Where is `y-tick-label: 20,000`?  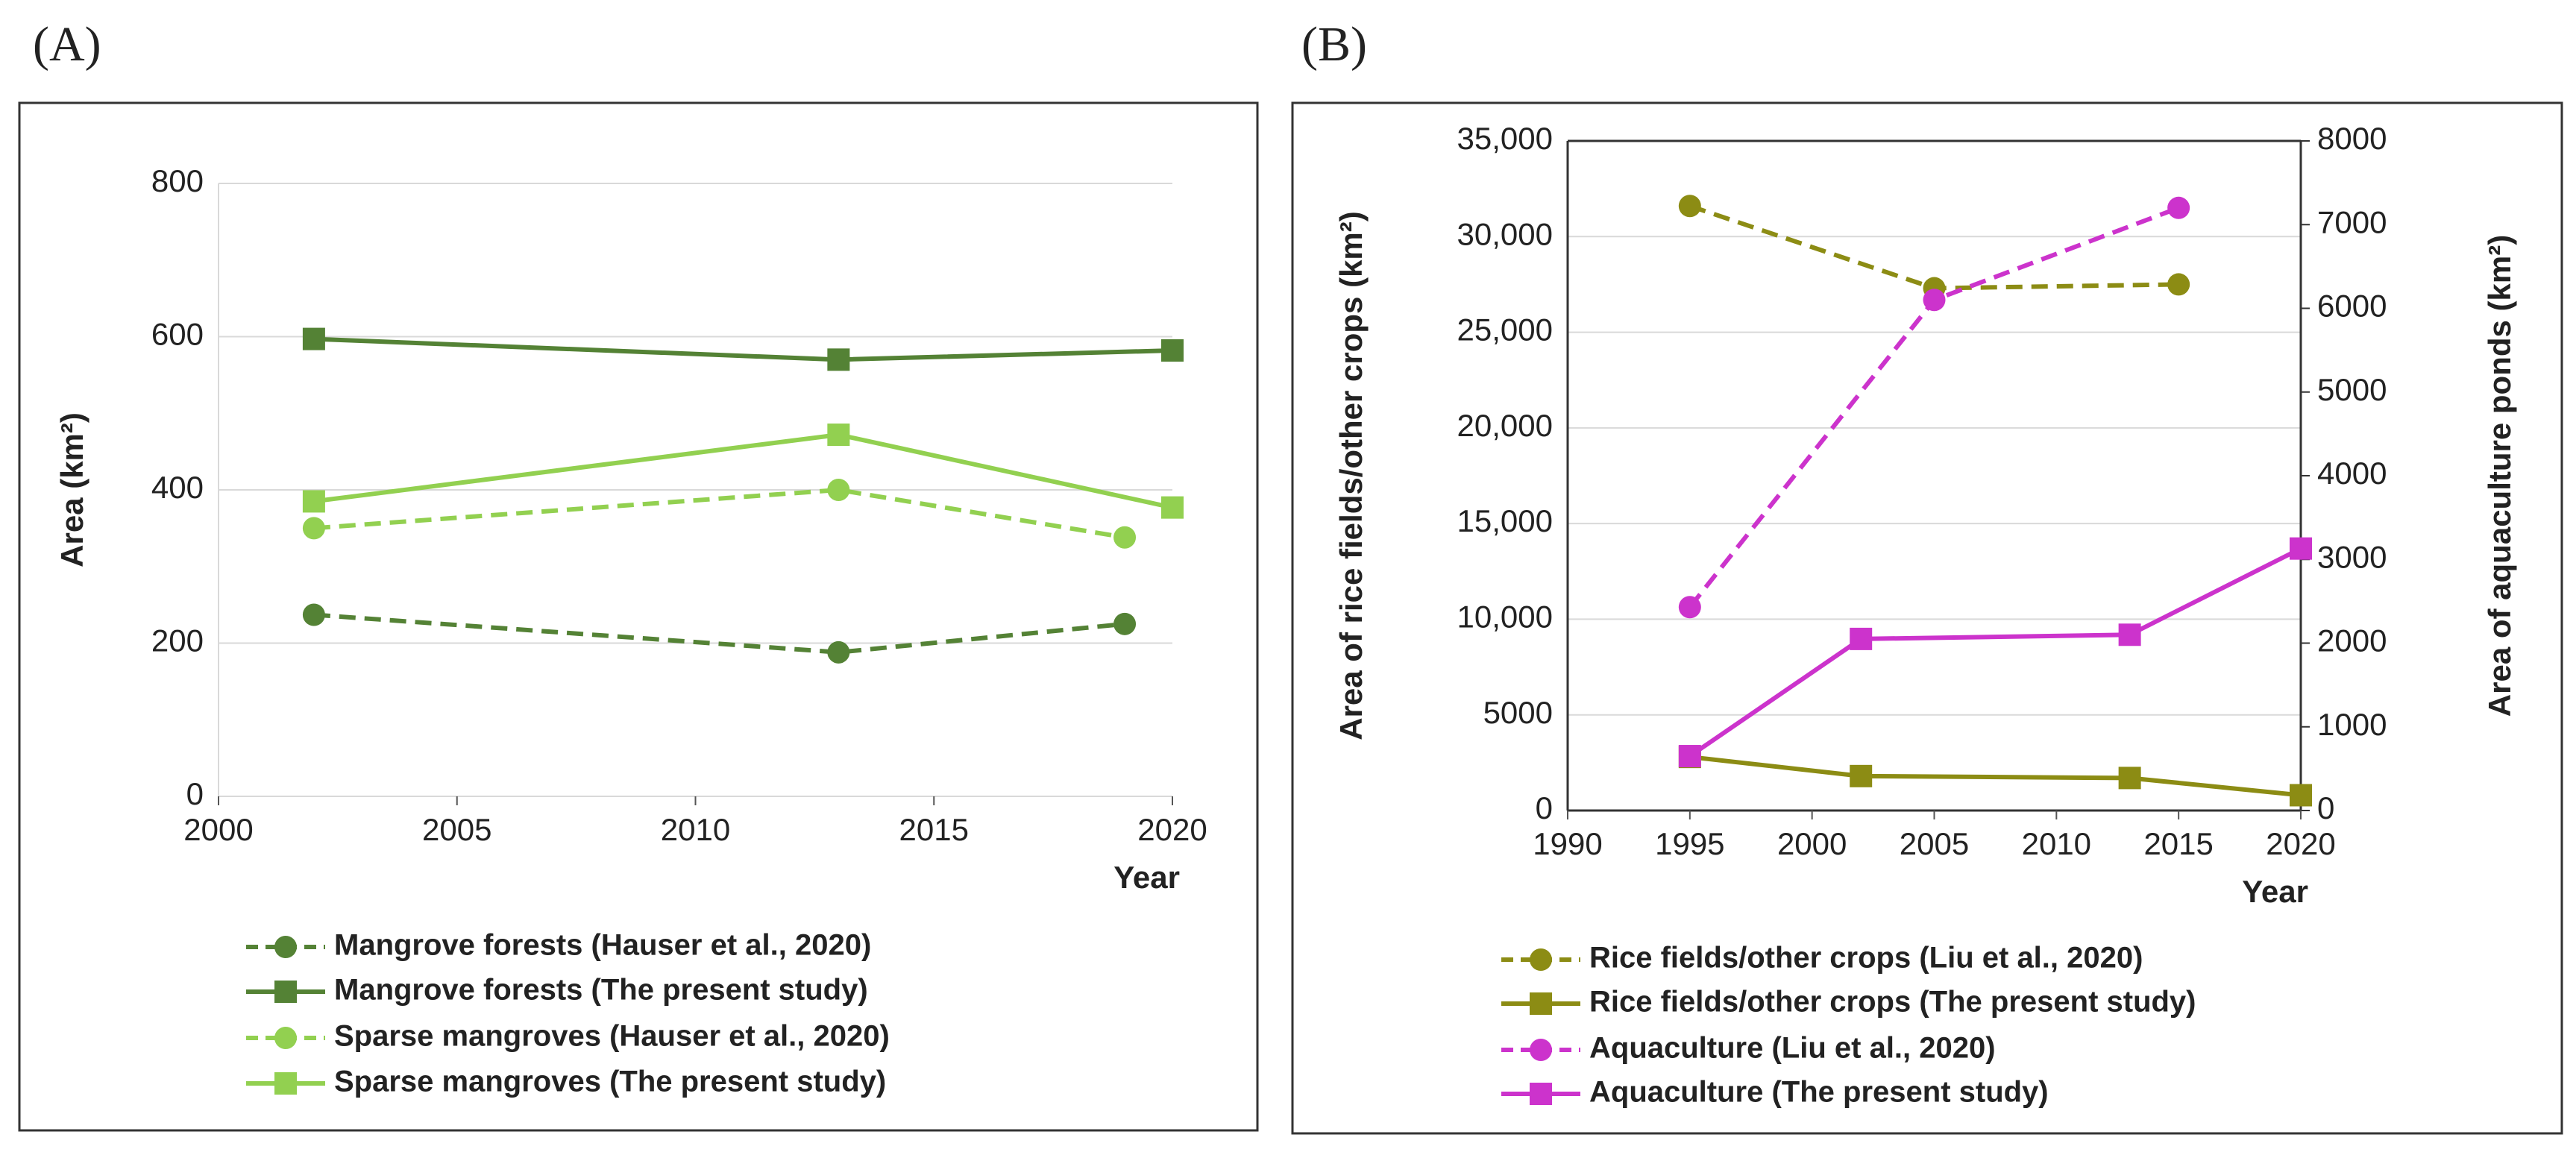
y-tick-label: 20,000 is located at coordinates (1505, 425).